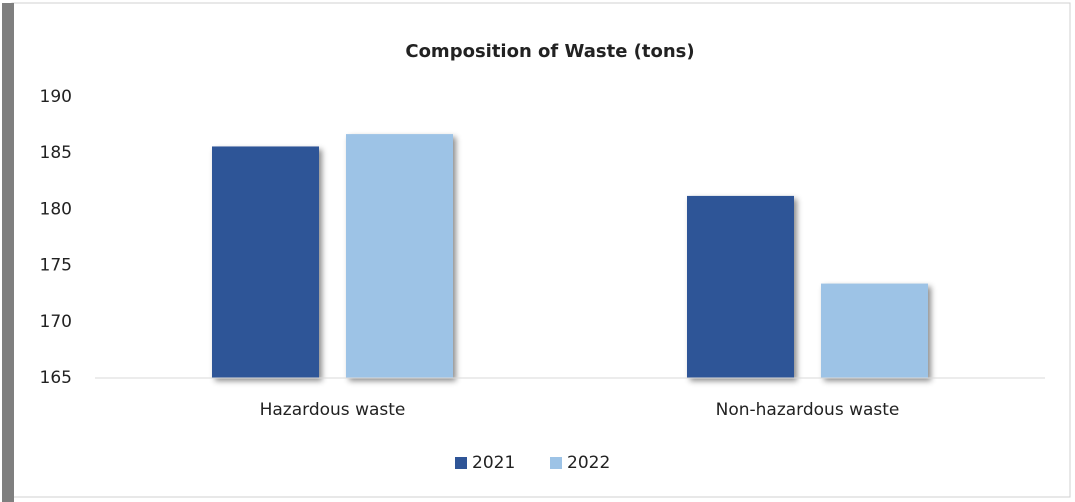 The height and width of the screenshot is (502, 1075). What do you see at coordinates (56, 378) in the screenshot?
I see `y-tick-label: 165` at bounding box center [56, 378].